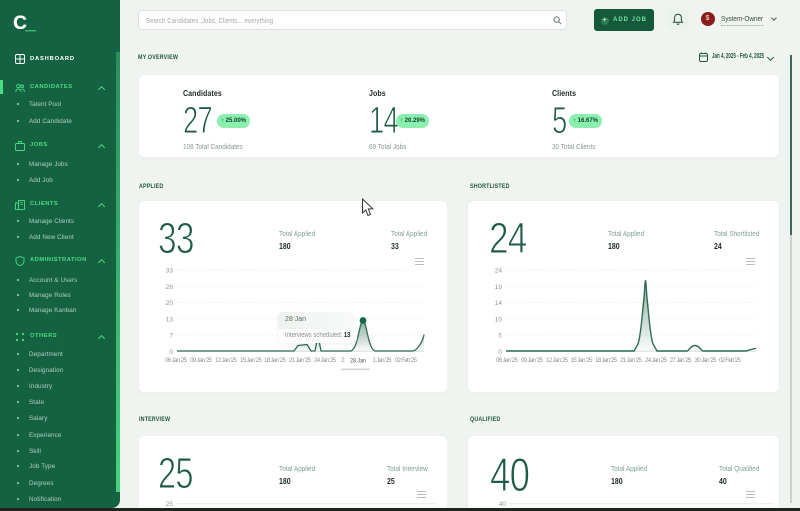  What do you see at coordinates (503, 504) in the screenshot?
I see `svg-text: 40` at bounding box center [503, 504].